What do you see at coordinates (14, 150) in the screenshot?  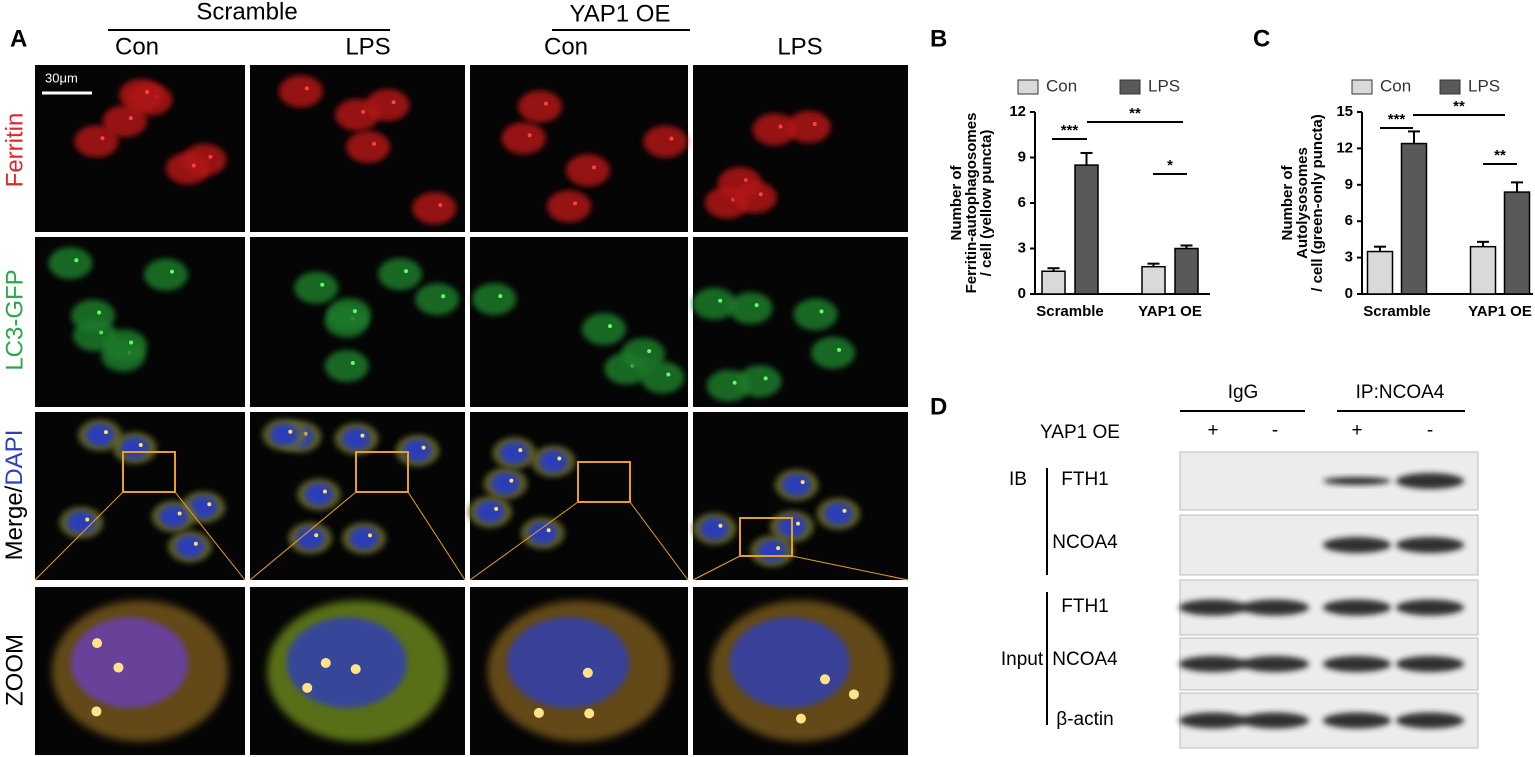 I see `row-label: Ferritin` at bounding box center [14, 150].